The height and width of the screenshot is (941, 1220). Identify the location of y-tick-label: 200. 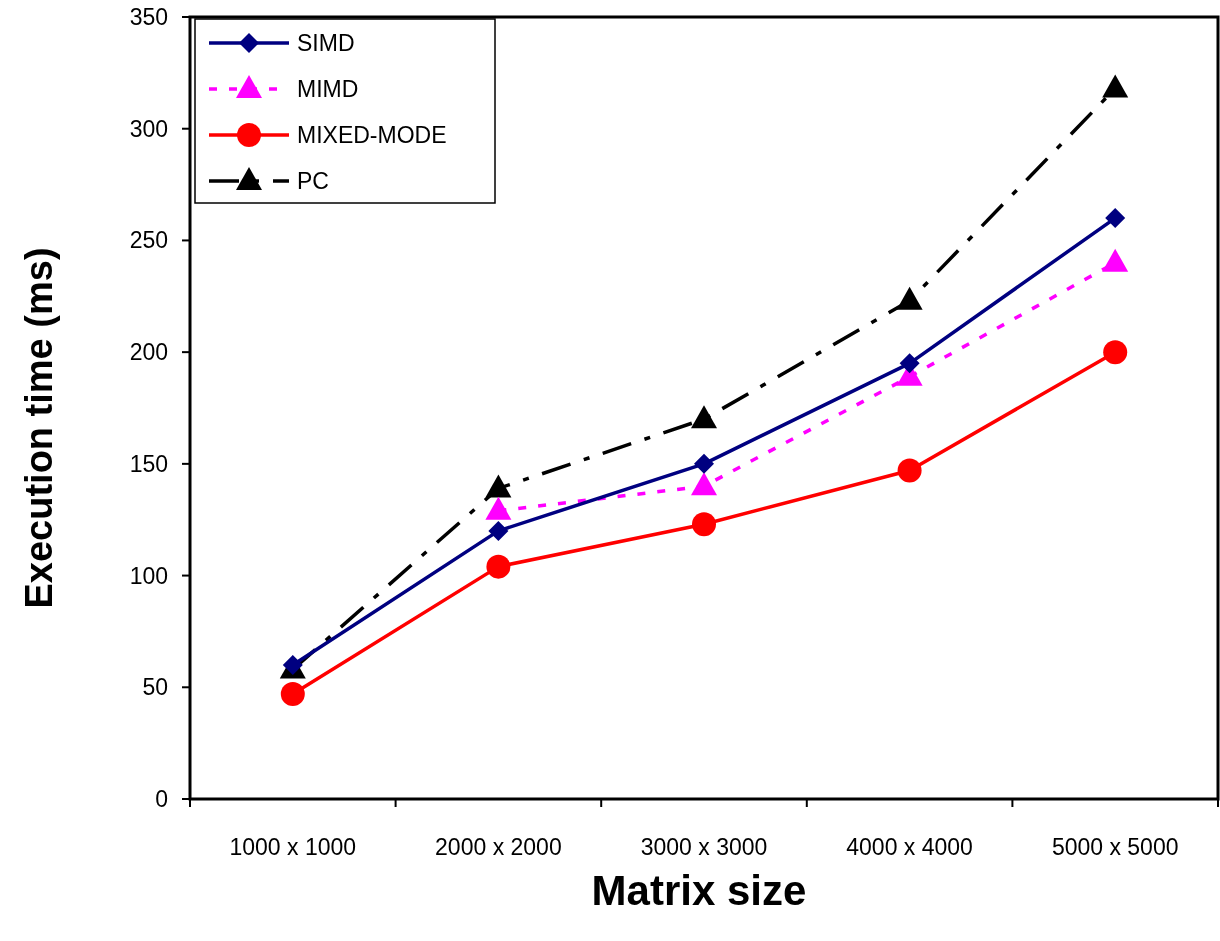
(148, 352).